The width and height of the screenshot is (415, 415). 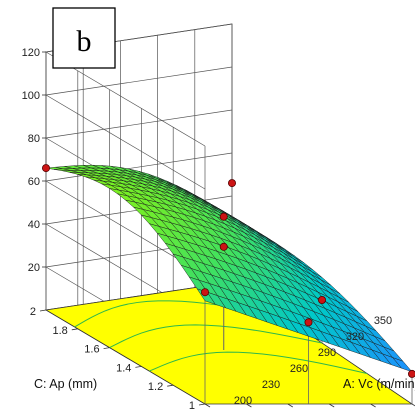 What do you see at coordinates (34, 268) in the screenshot?
I see `z-tick-label: 20` at bounding box center [34, 268].